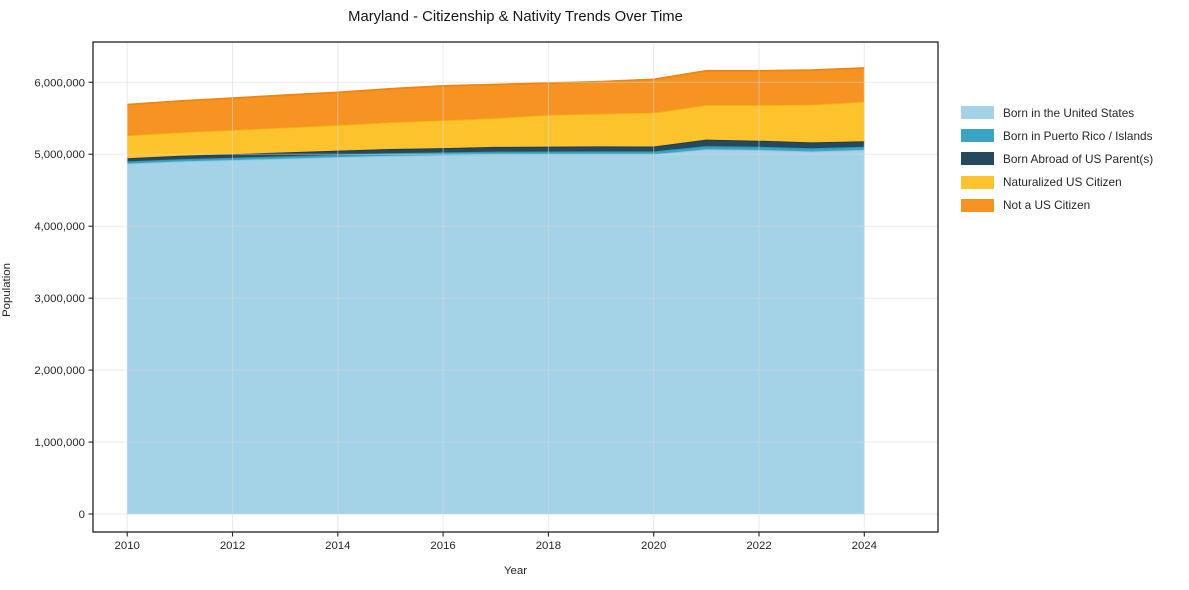  Describe the element at coordinates (59, 83) in the screenshot. I see `y-tick-label: 6,000,000` at that location.